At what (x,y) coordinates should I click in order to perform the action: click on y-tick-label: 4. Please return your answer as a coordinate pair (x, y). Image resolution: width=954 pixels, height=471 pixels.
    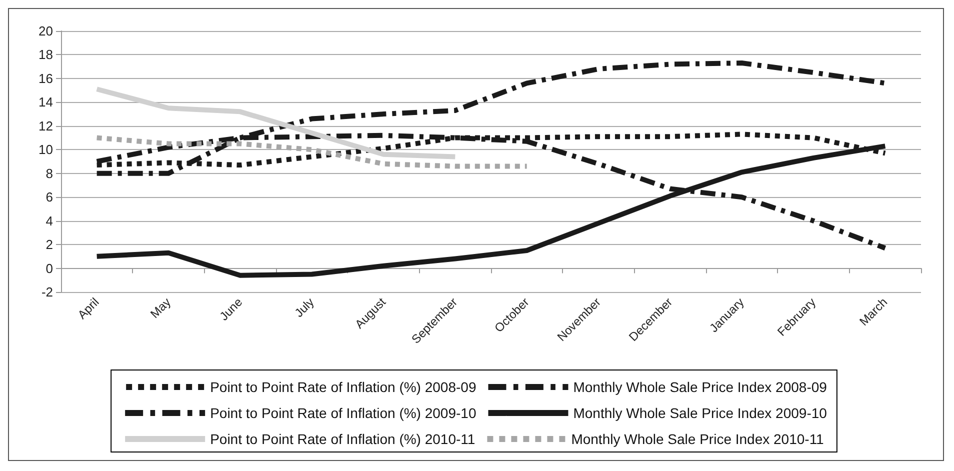
    Looking at the image, I should click on (49, 220).